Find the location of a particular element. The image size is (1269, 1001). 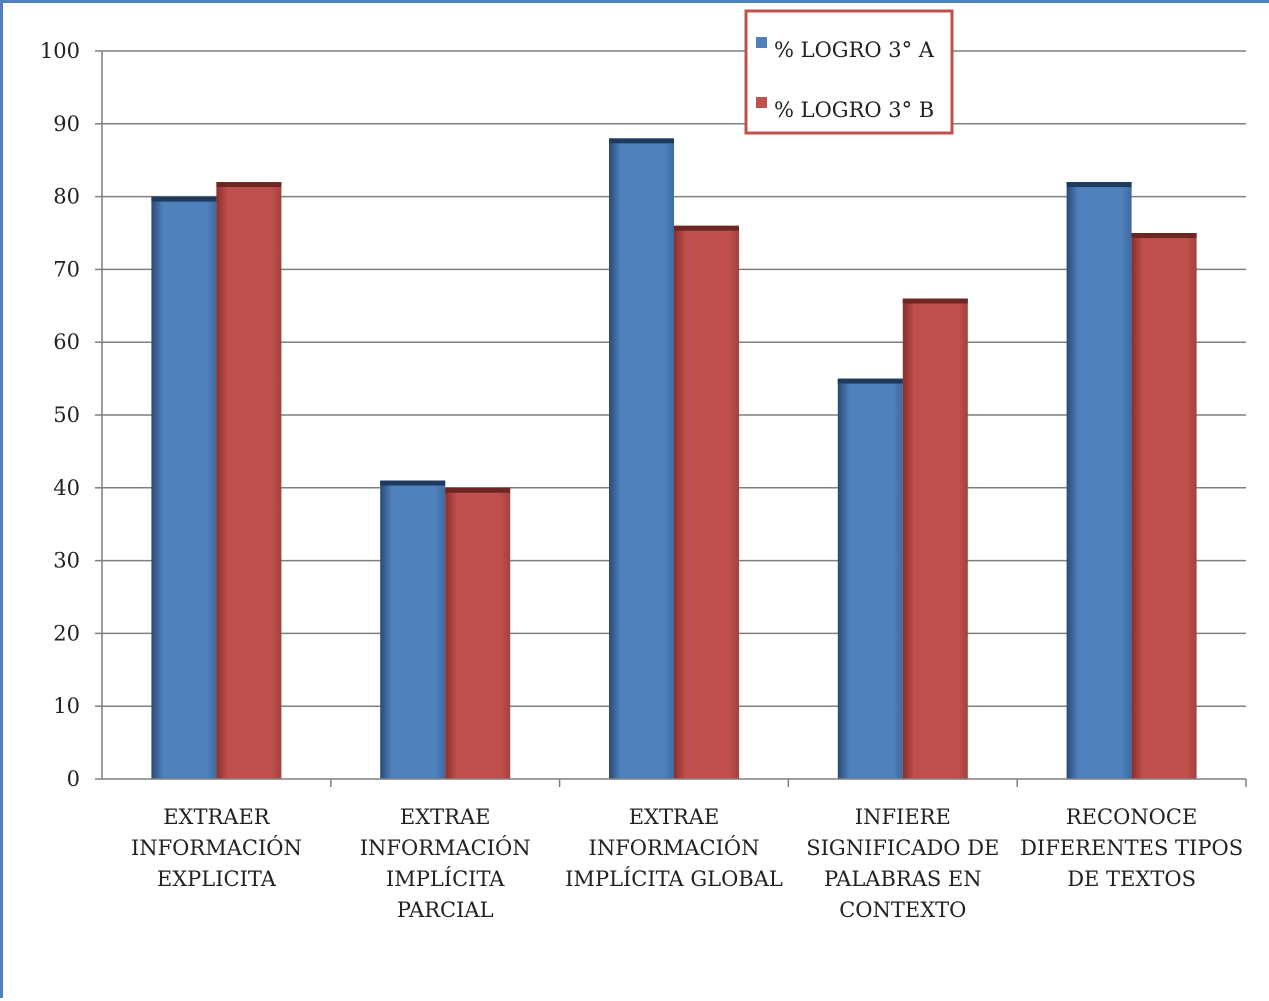

legend: % LOGRO 3° A % LOGRO 3° B is located at coordinates (849, 72).